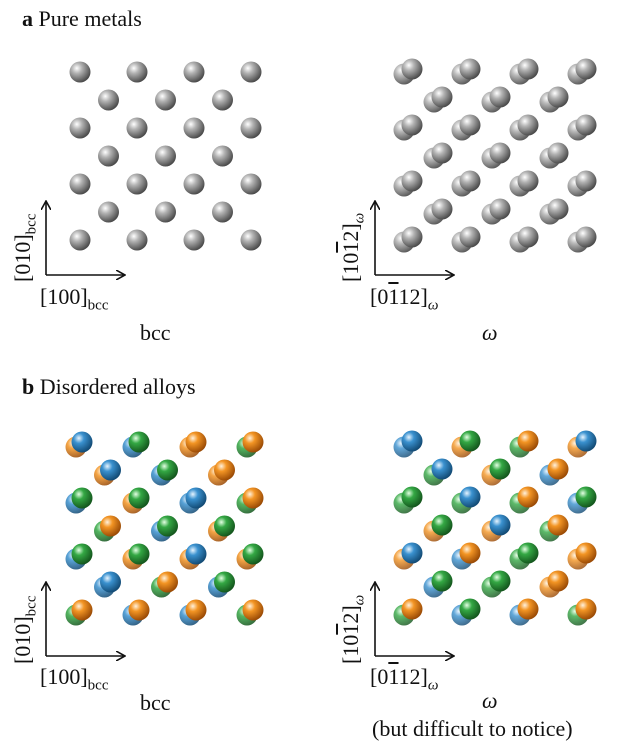  I want to click on panel-b-omega-y-axis-label: [1012]ω, so click(353, 629).